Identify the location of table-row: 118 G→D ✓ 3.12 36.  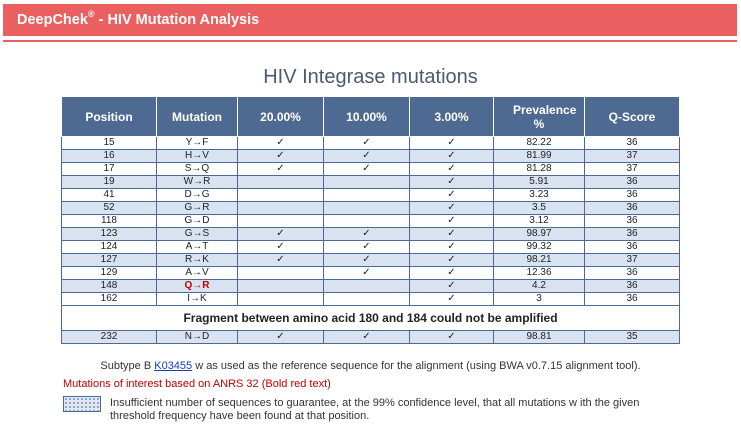
(370, 221).